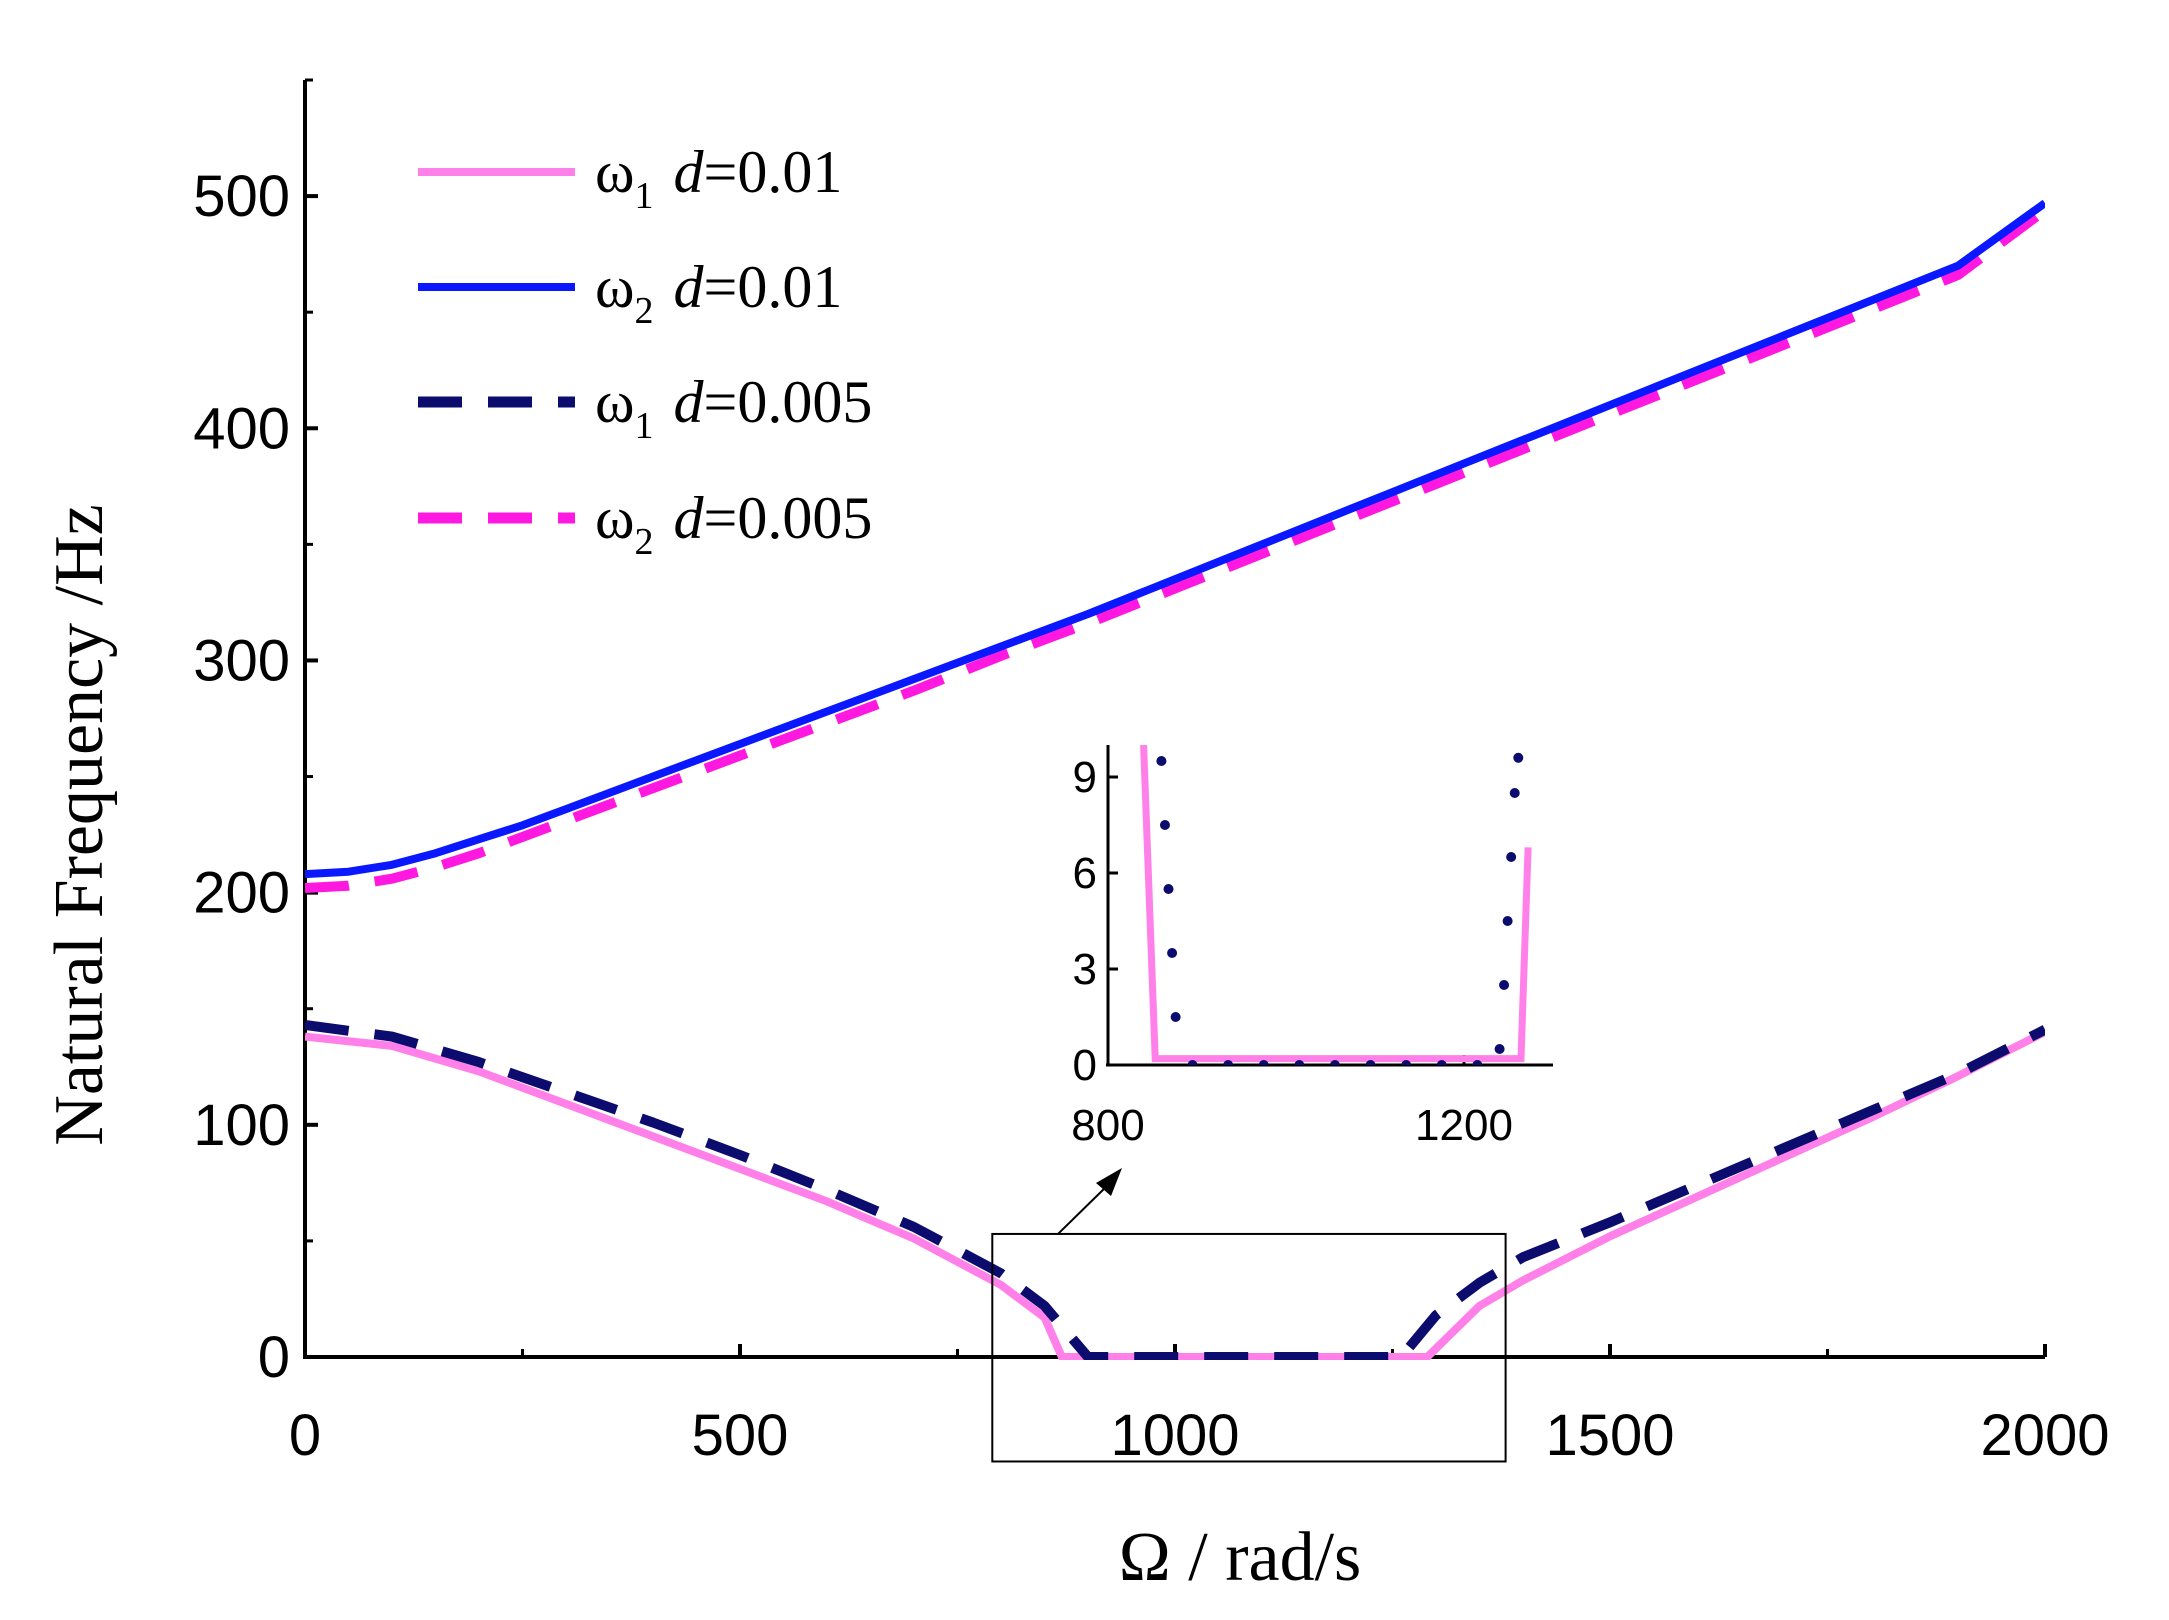 This screenshot has width=2169, height=1620. I want to click on y-tick-label: 500, so click(241, 196).